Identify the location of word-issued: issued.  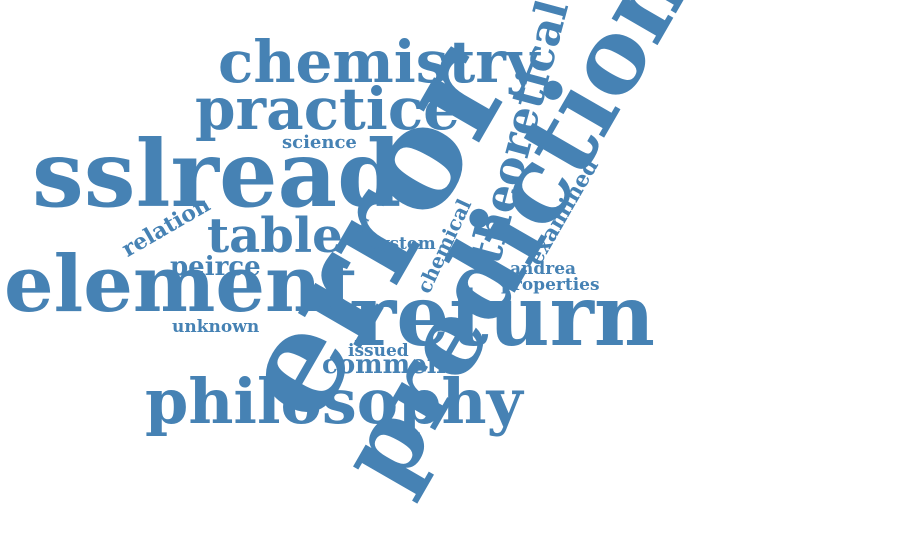
(378, 351).